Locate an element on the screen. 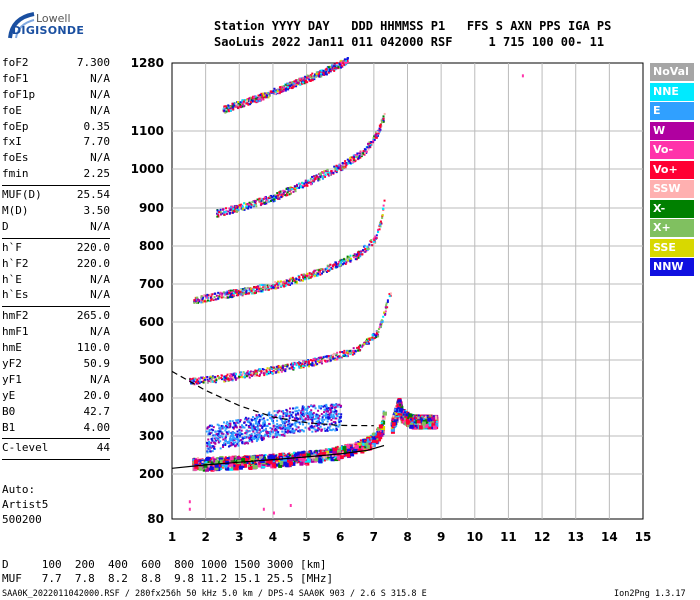 The height and width of the screenshot is (600, 700). param-value: 7.300 is located at coordinates (93, 62).